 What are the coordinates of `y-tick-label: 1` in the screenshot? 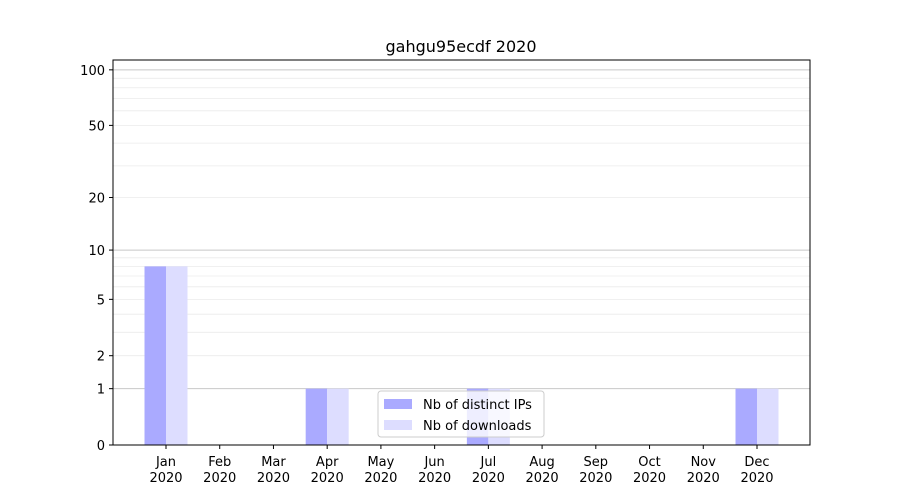 It's located at (101, 390).